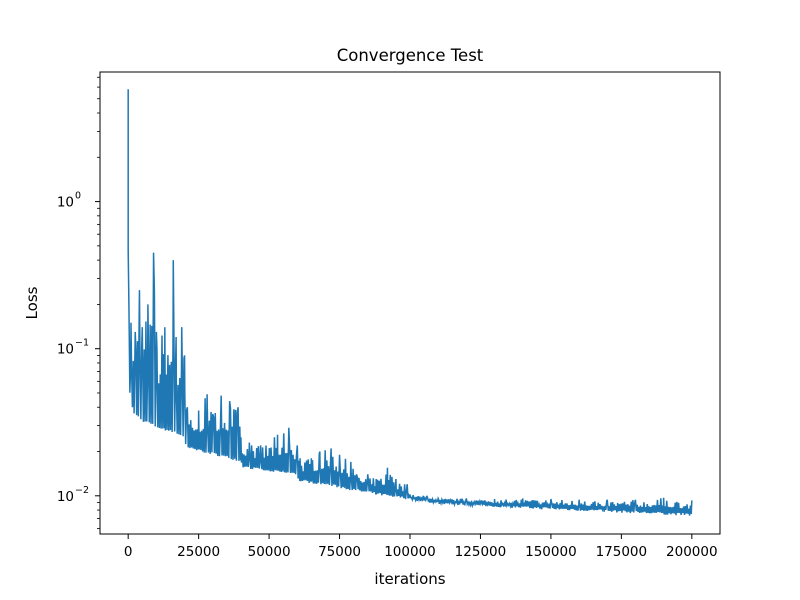 The height and width of the screenshot is (600, 800). What do you see at coordinates (82, 490) in the screenshot?
I see `y-tick-exponent: −2` at bounding box center [82, 490].